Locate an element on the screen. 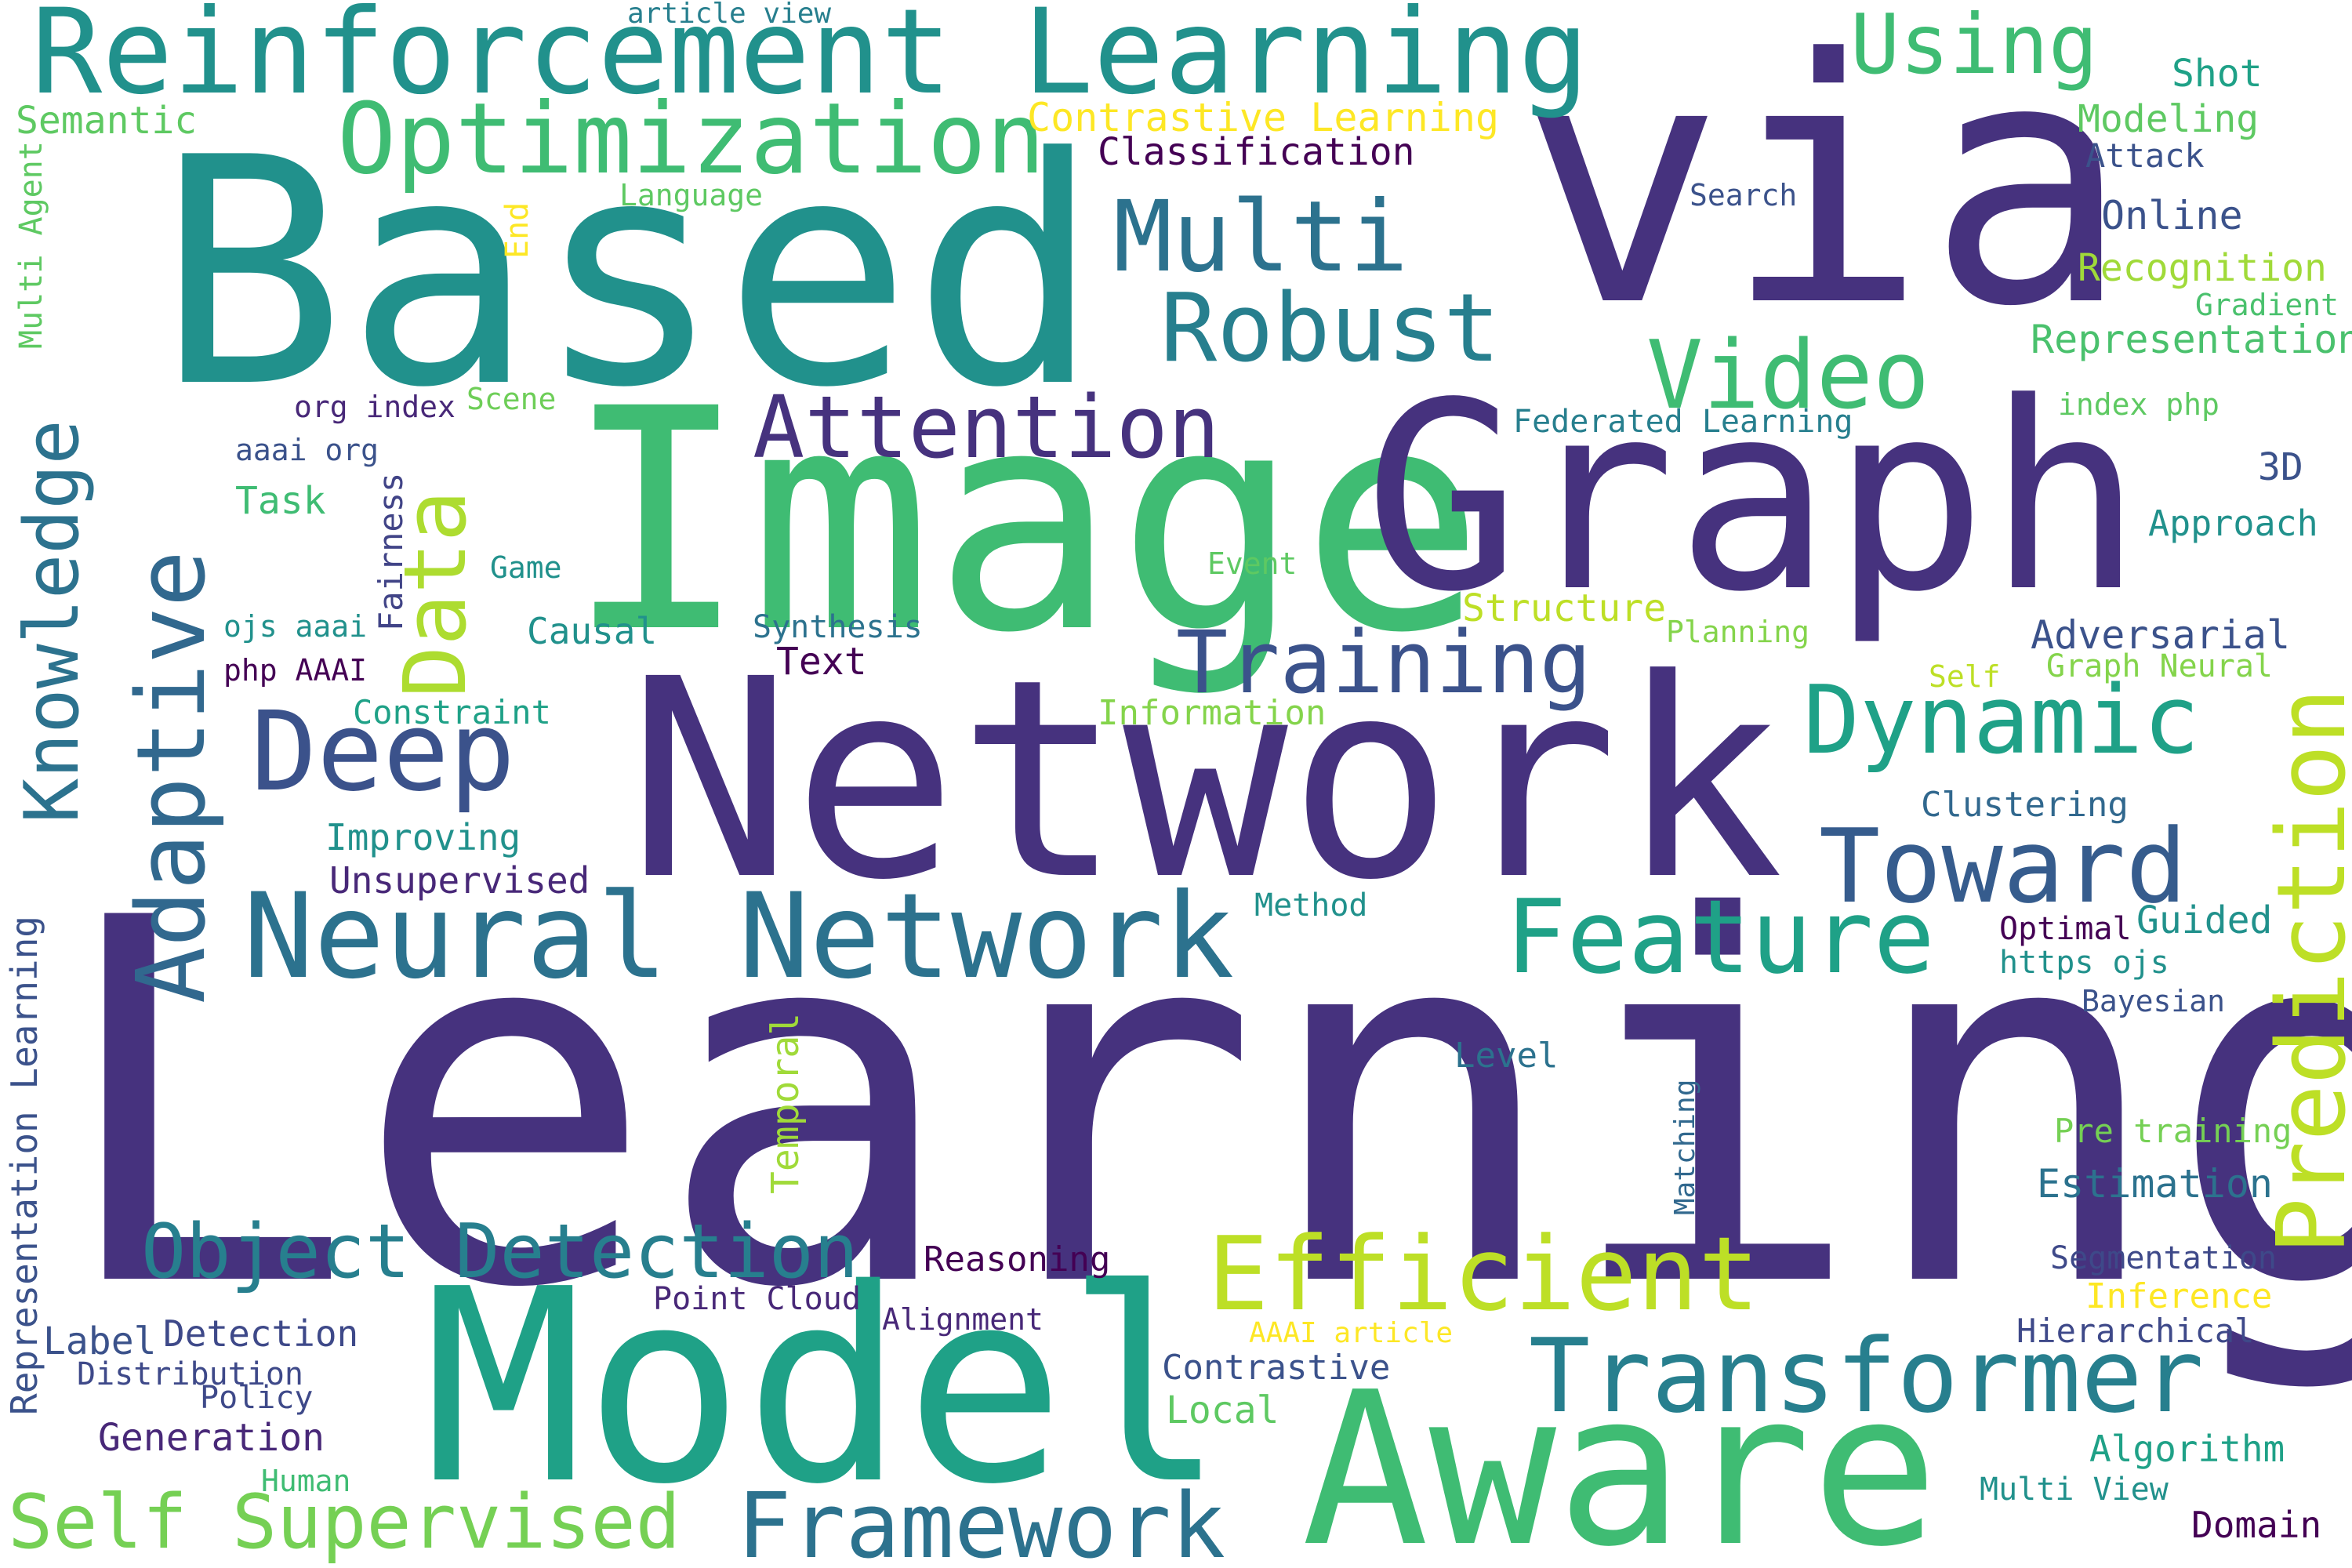  word-fairness: Fairness is located at coordinates (391, 551).